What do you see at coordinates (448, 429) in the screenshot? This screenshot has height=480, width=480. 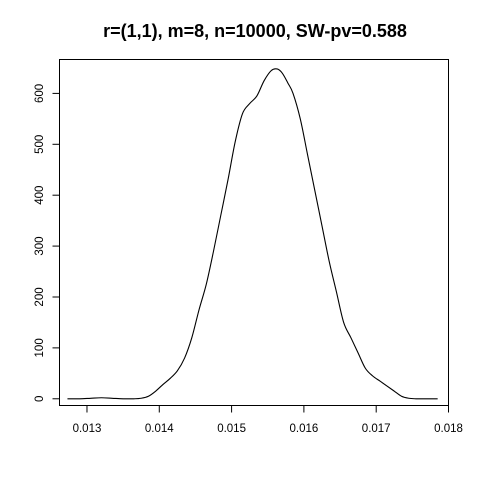 I see `x-tick-label: 0.018` at bounding box center [448, 429].